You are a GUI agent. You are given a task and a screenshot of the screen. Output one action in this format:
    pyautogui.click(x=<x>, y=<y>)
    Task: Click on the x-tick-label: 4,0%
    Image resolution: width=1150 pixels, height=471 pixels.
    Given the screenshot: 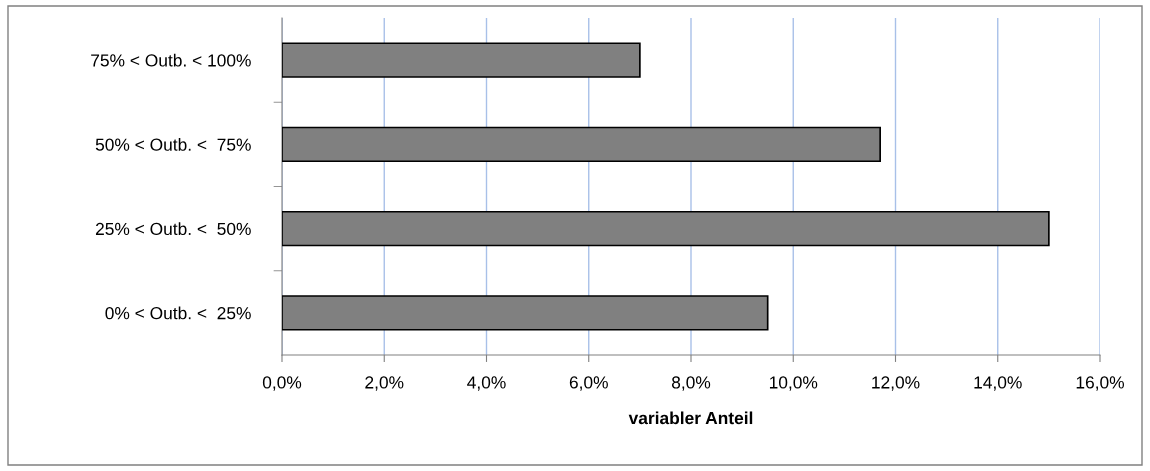 What is the action you would take?
    pyautogui.click(x=486, y=383)
    